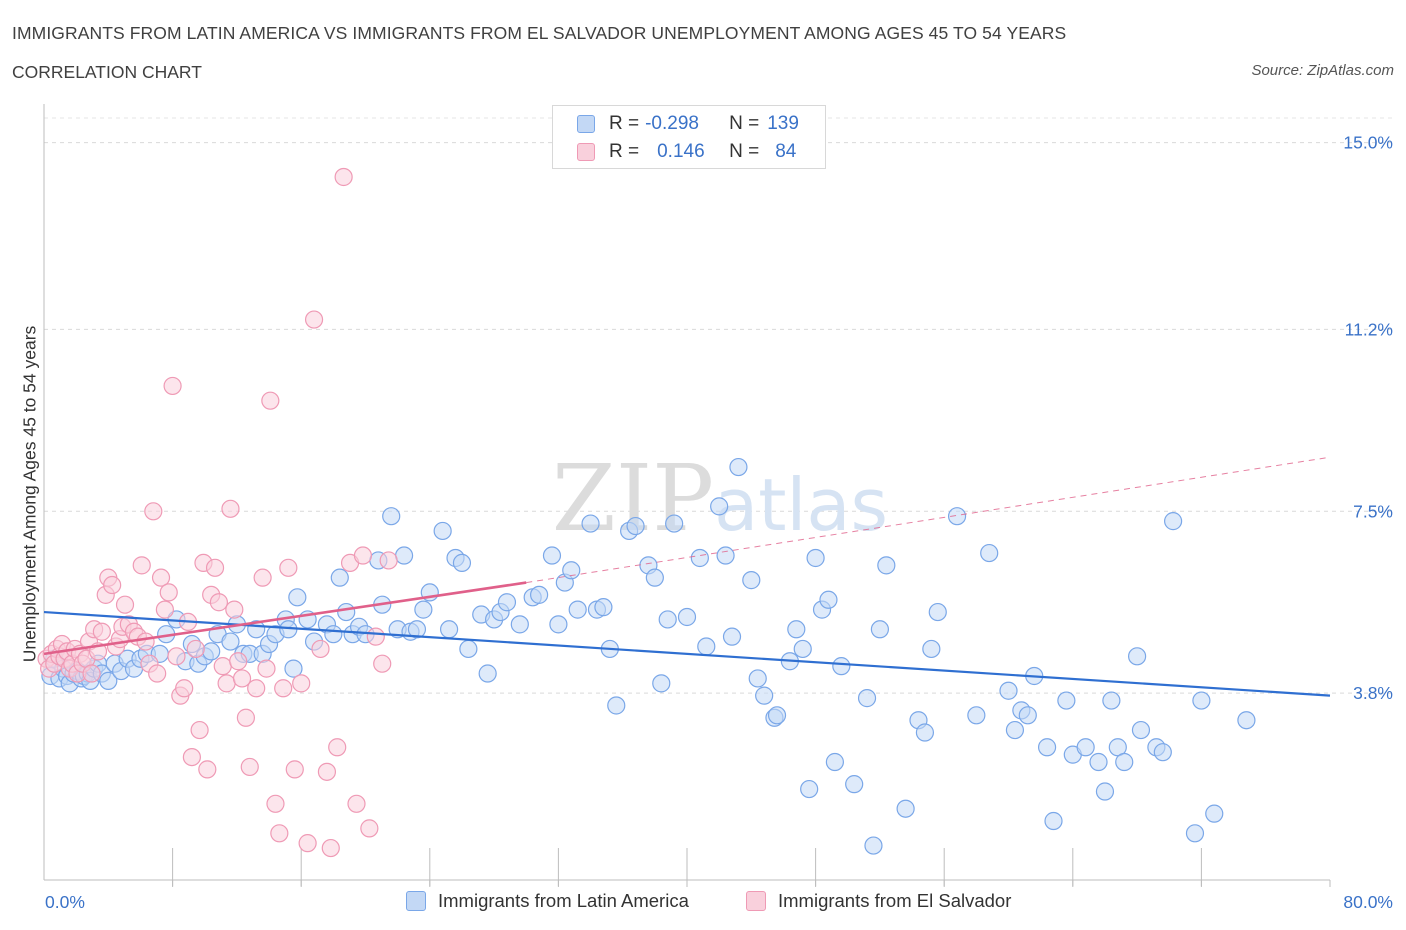 The height and width of the screenshot is (930, 1406). I want to click on bottom-legend-swatch-el-salvador, so click(756, 901).